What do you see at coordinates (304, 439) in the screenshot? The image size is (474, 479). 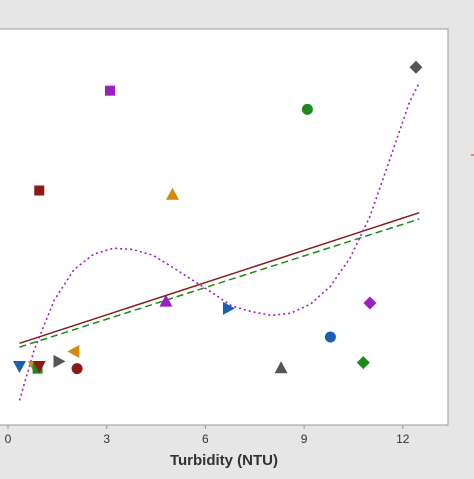 I see `x-tick-label: 9` at bounding box center [304, 439].